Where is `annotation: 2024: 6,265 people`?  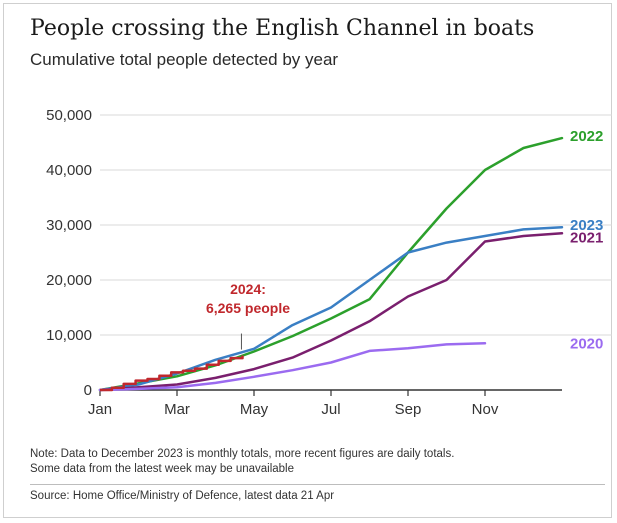 annotation: 2024: 6,265 people is located at coordinates (248, 315).